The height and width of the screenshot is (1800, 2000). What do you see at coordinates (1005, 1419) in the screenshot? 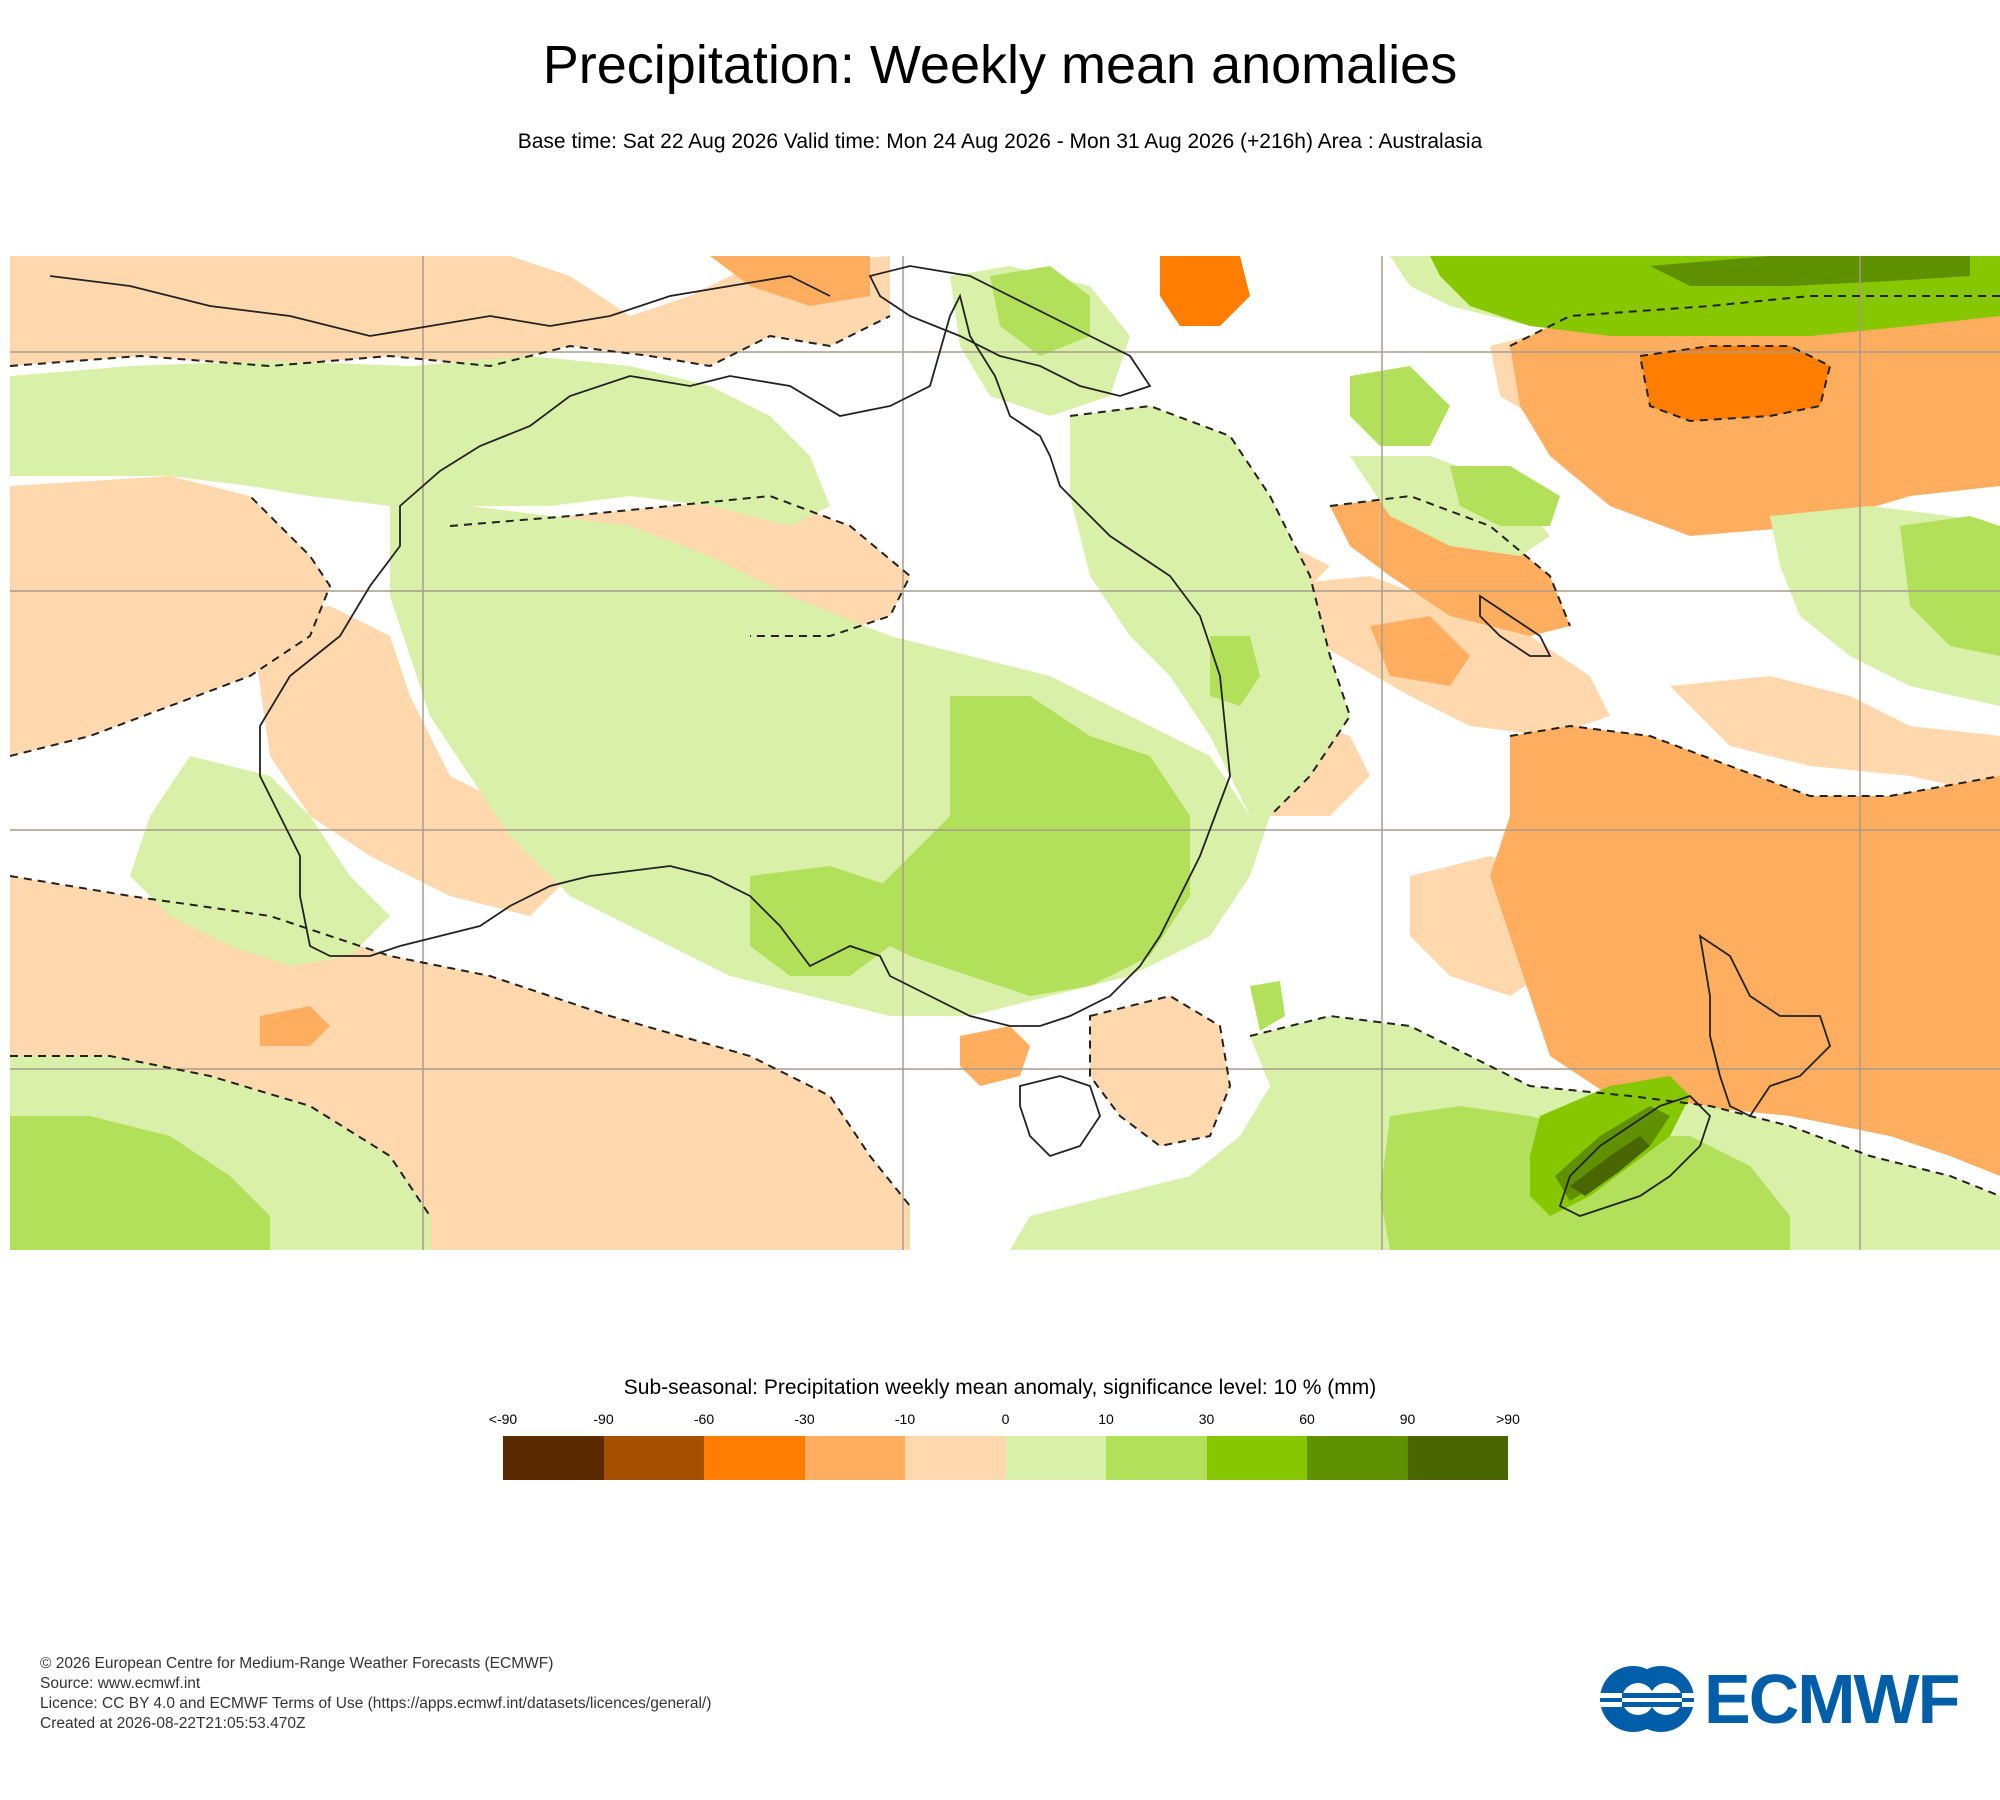
I see `legend-tick-label: 0` at bounding box center [1005, 1419].